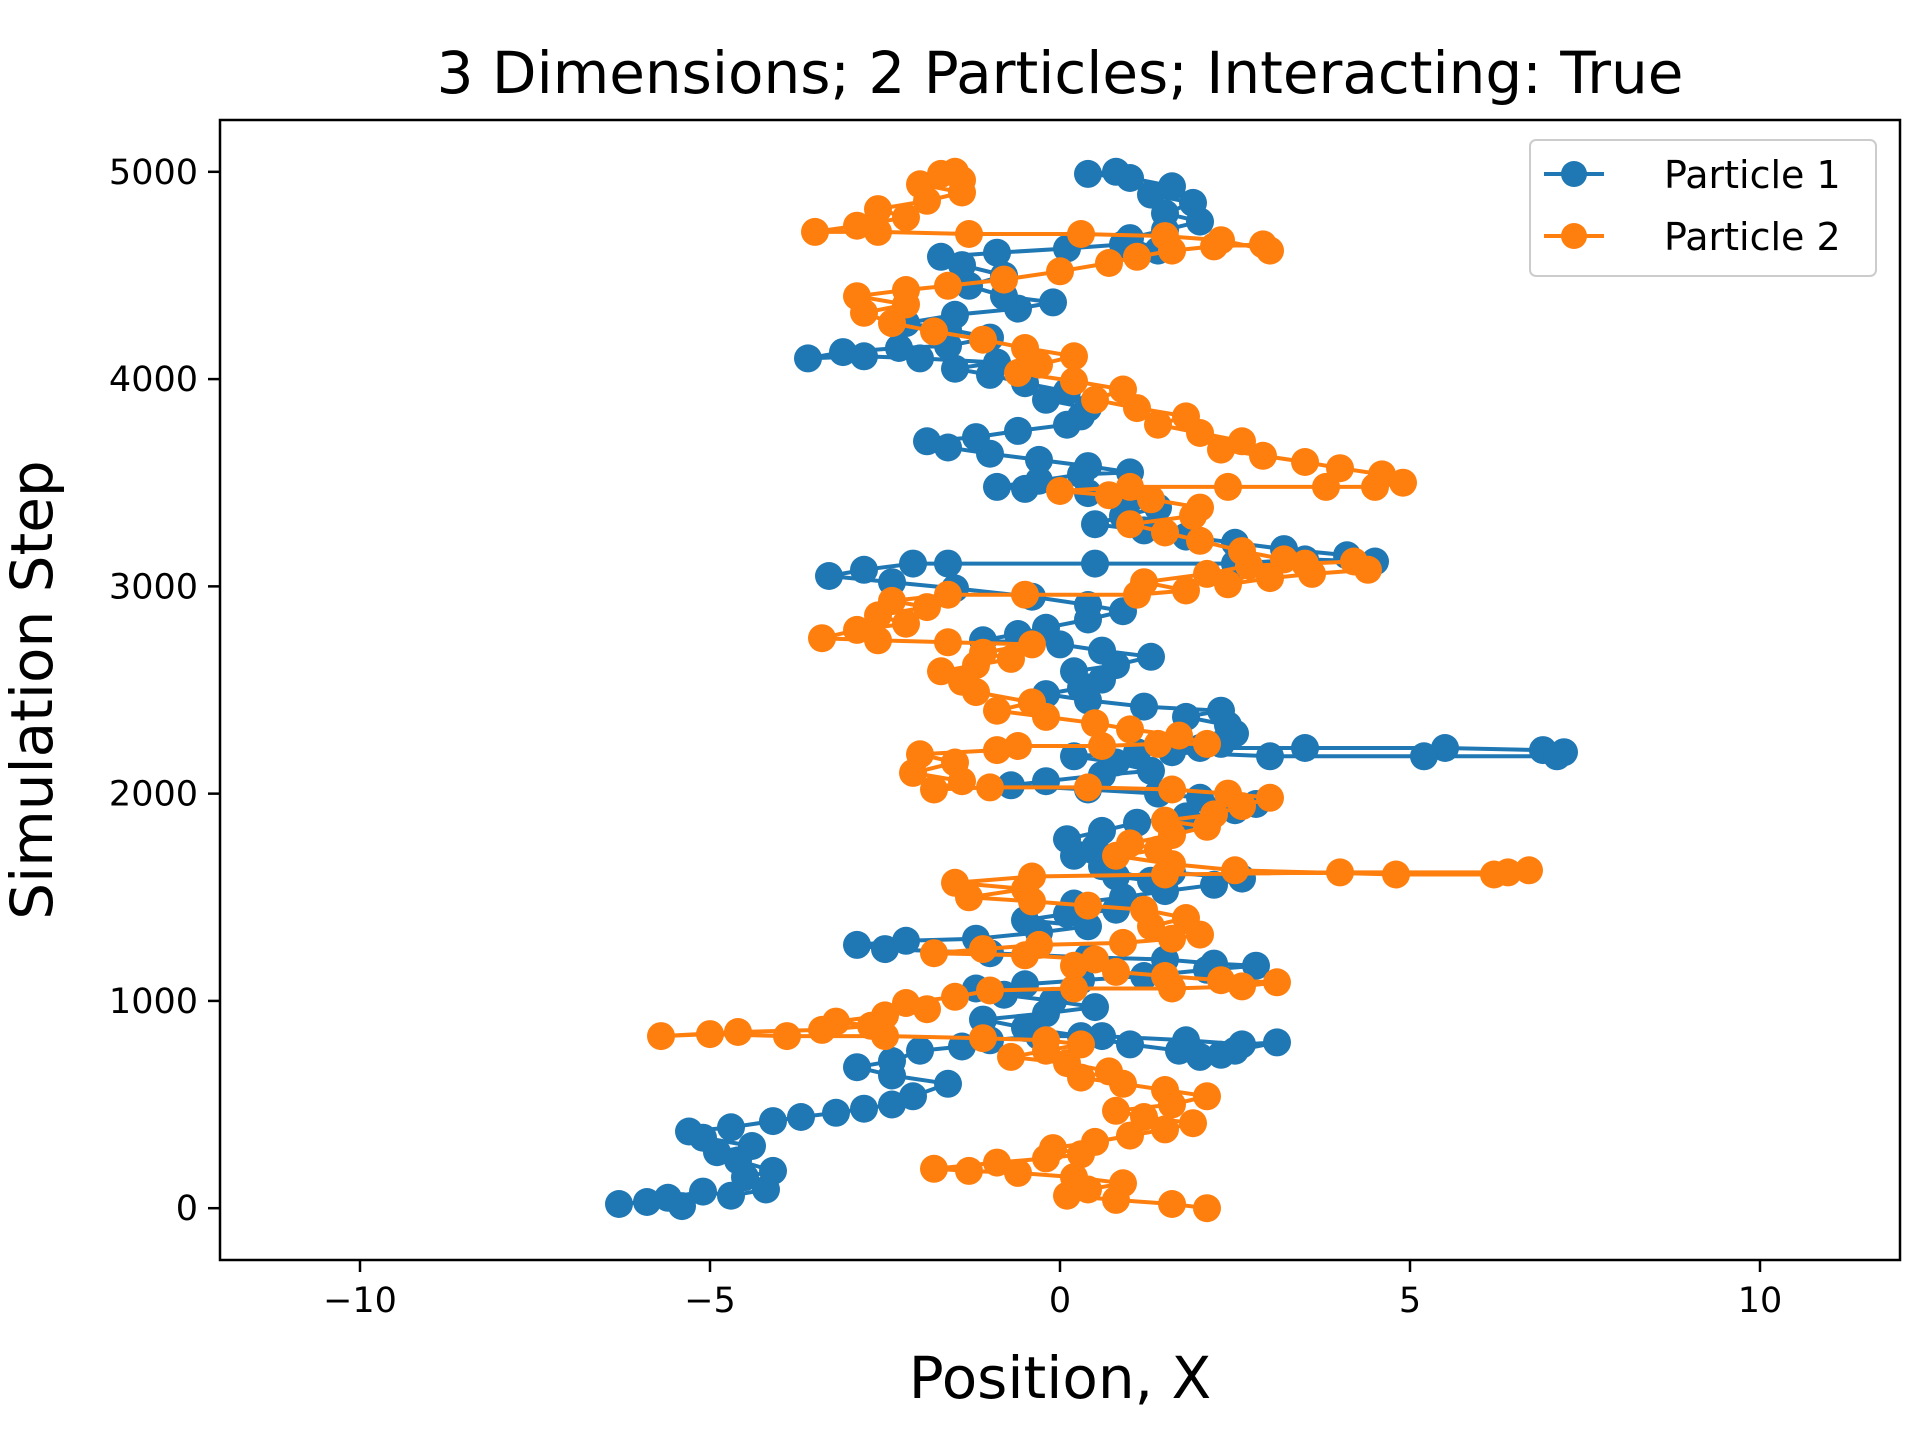 The height and width of the screenshot is (1440, 1920). I want to click on y-tick-label: 5000, so click(153, 173).